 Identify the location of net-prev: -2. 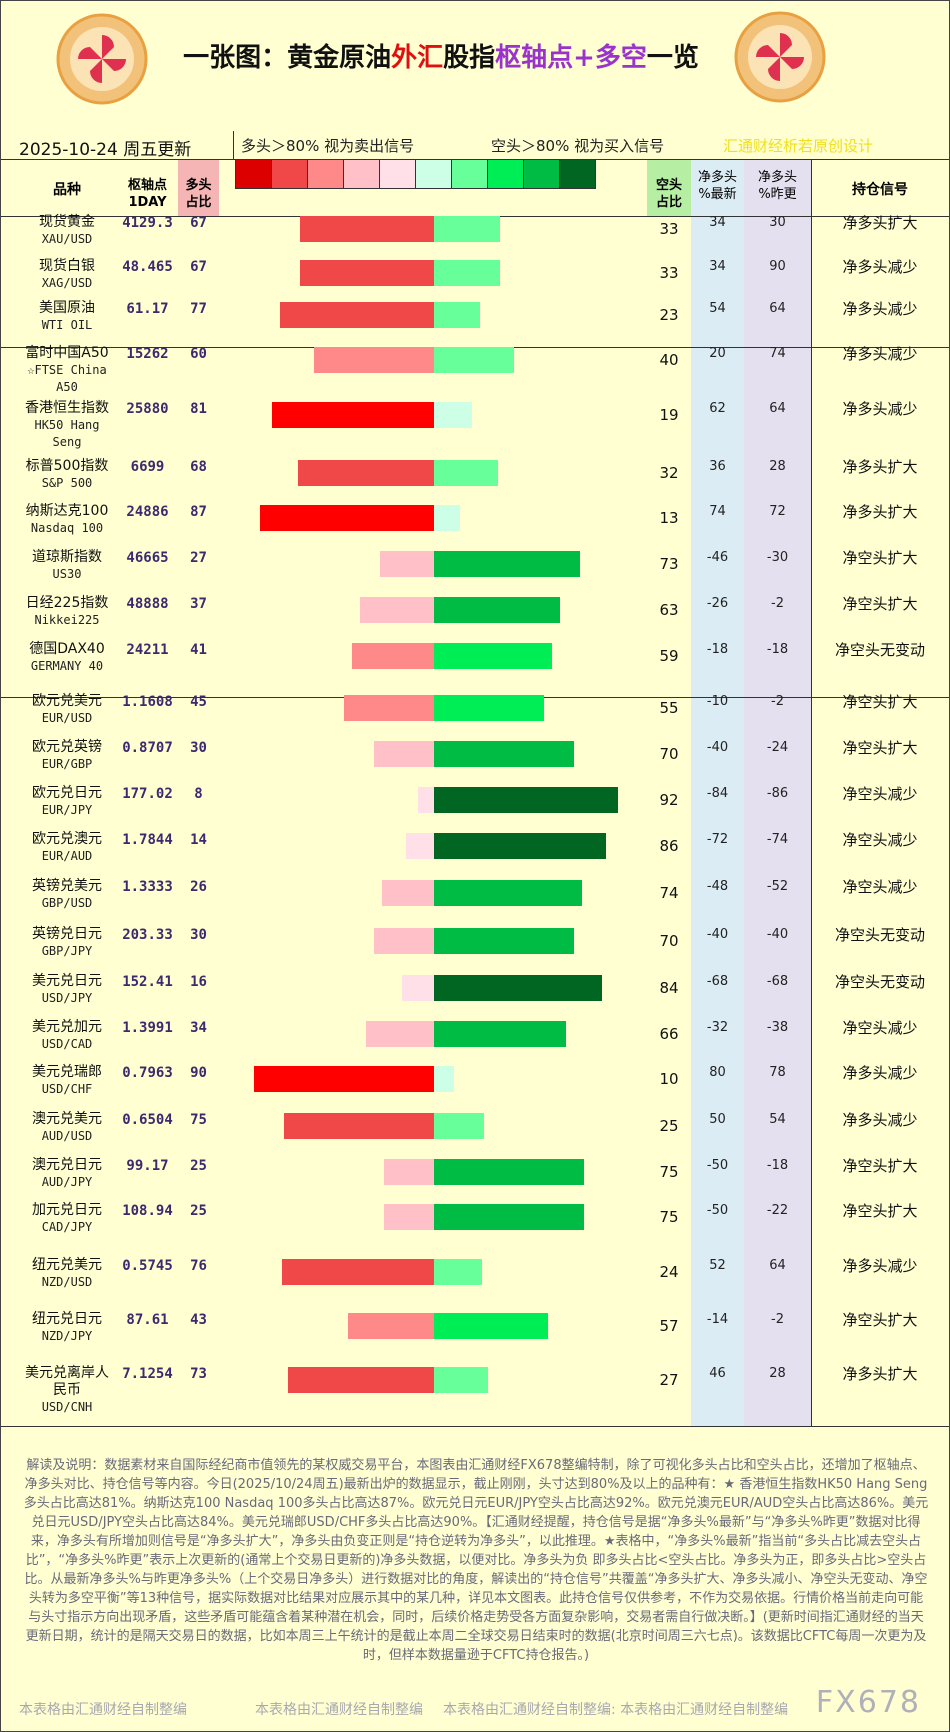
(777, 701).